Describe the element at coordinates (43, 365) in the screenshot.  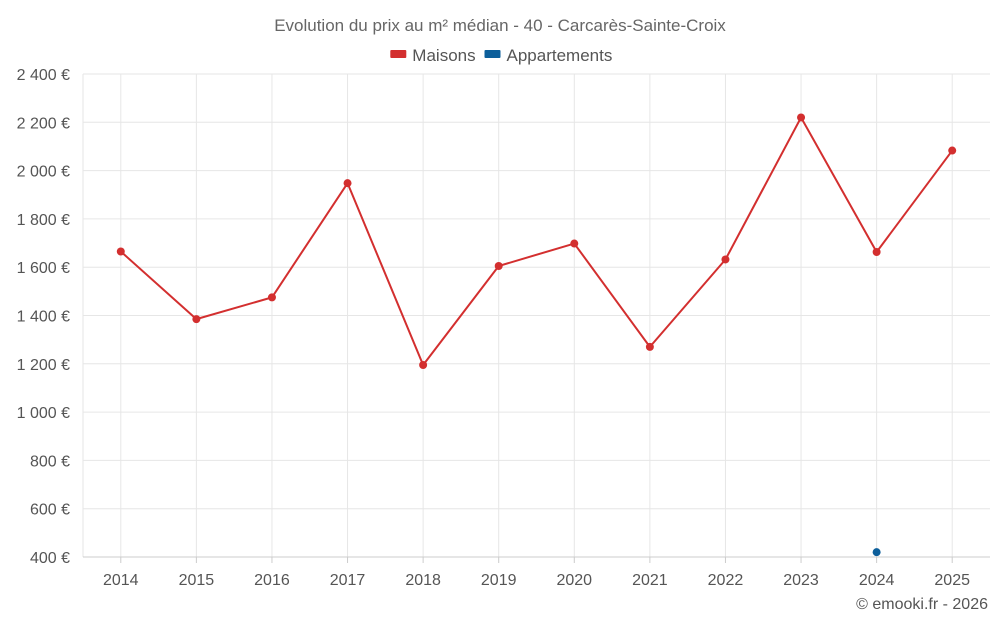
I see `y-tick-label: 1 200 €` at that location.